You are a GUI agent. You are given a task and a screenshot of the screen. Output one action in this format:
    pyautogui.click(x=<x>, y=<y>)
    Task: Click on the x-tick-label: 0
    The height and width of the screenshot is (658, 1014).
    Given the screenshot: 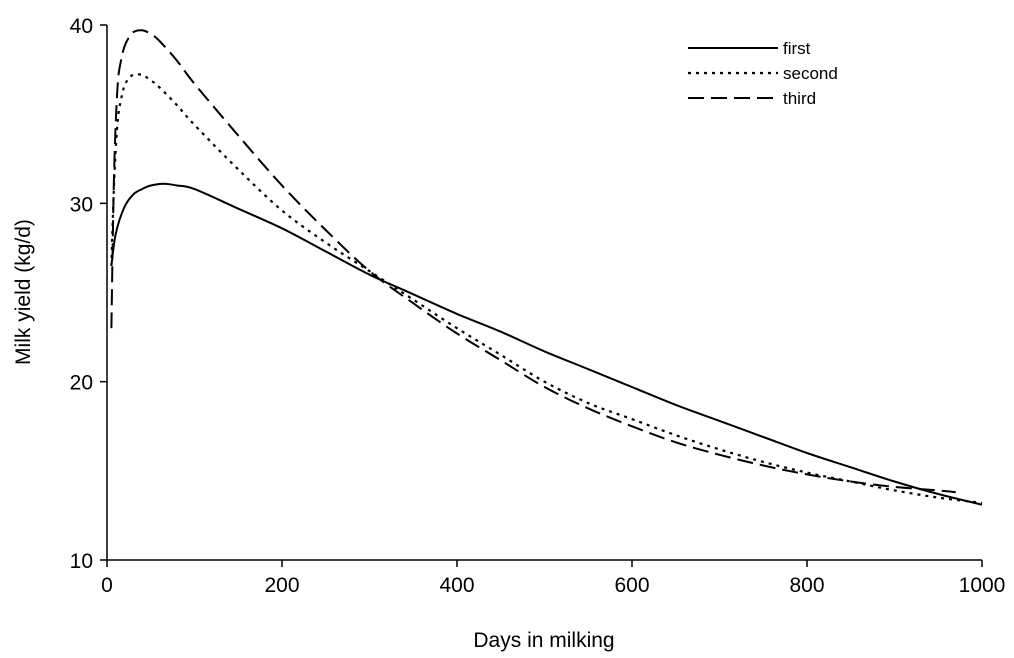 What is the action you would take?
    pyautogui.click(x=107, y=585)
    